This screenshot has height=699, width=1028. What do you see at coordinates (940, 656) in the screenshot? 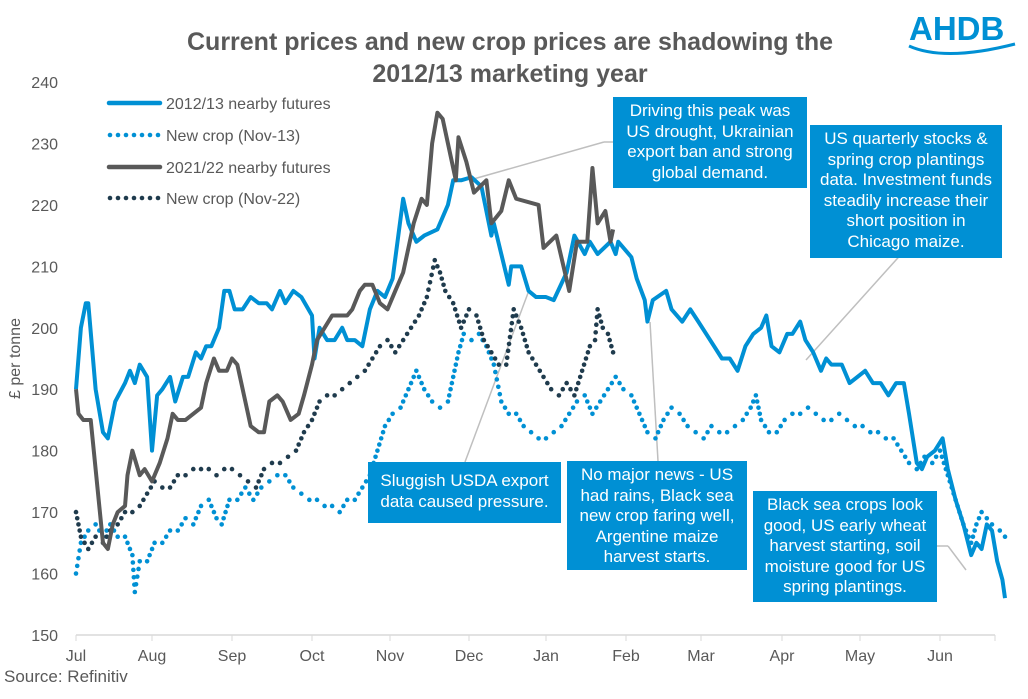
I see `x-tick-label: Jun` at bounding box center [940, 656].